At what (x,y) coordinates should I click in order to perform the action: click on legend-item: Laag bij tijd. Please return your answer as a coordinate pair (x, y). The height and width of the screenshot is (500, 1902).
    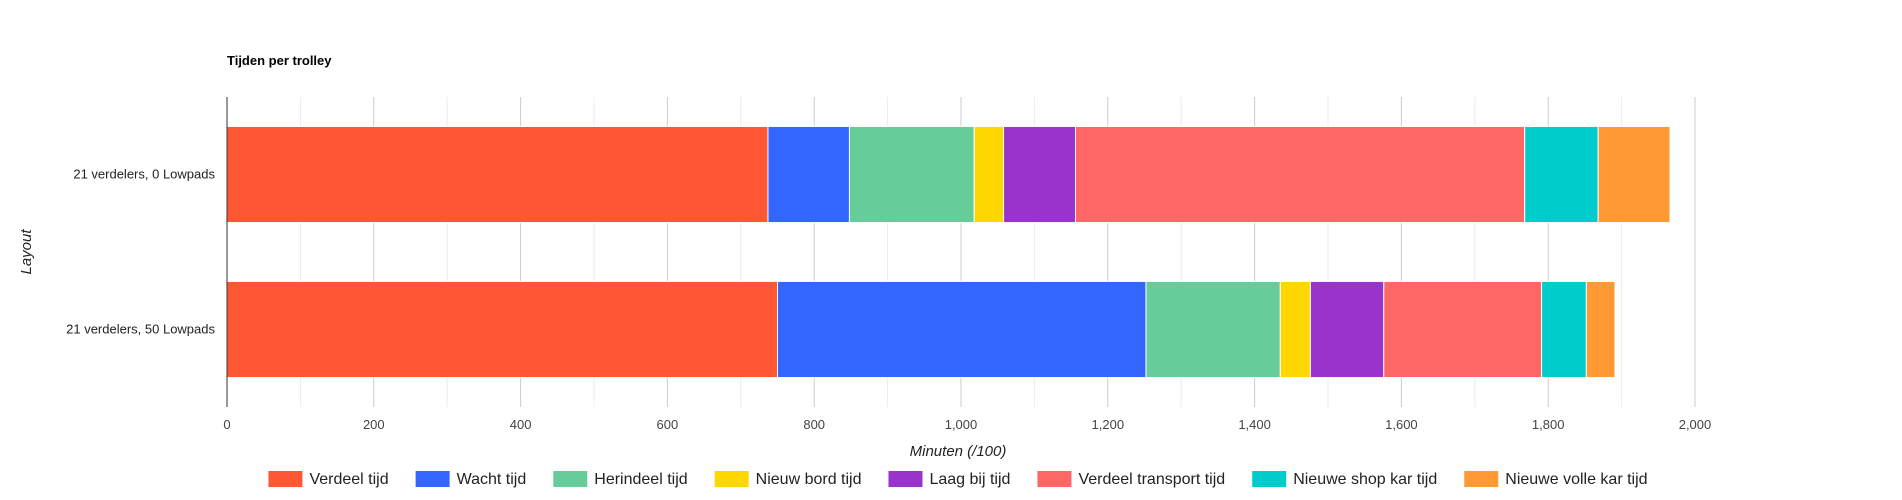
    Looking at the image, I should click on (949, 479).